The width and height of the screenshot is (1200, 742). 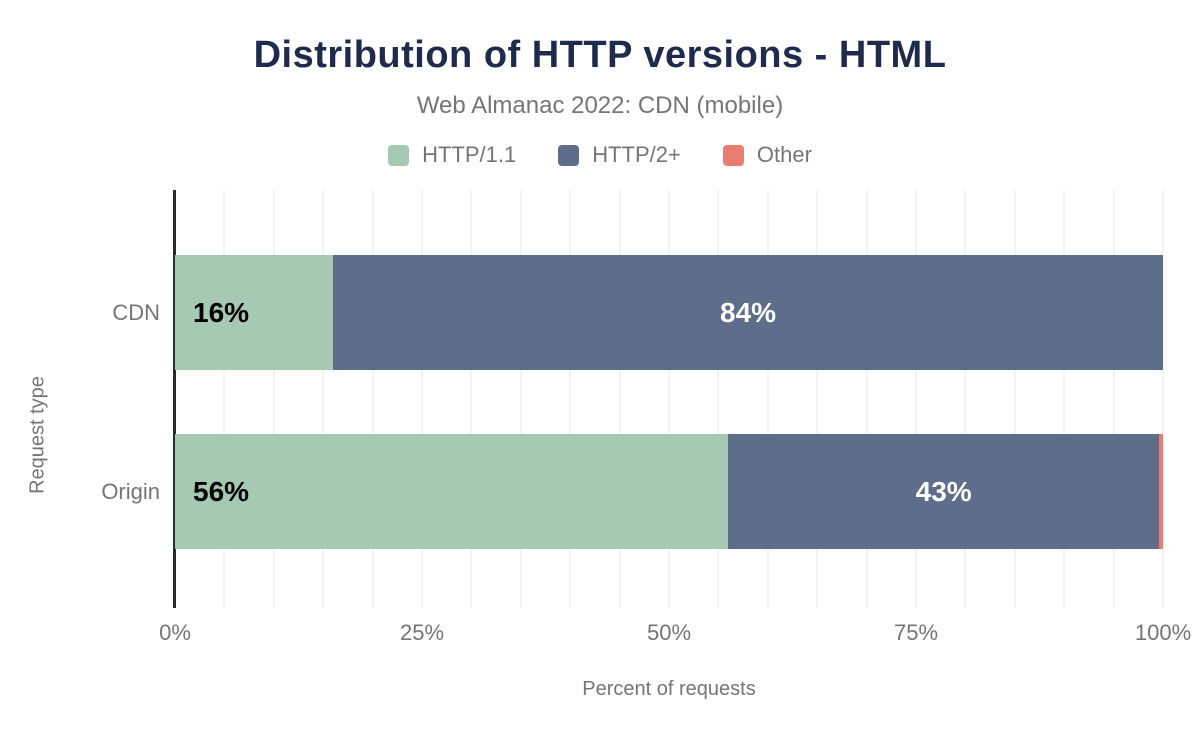 What do you see at coordinates (1161, 491) in the screenshot?
I see `bar-segment-other` at bounding box center [1161, 491].